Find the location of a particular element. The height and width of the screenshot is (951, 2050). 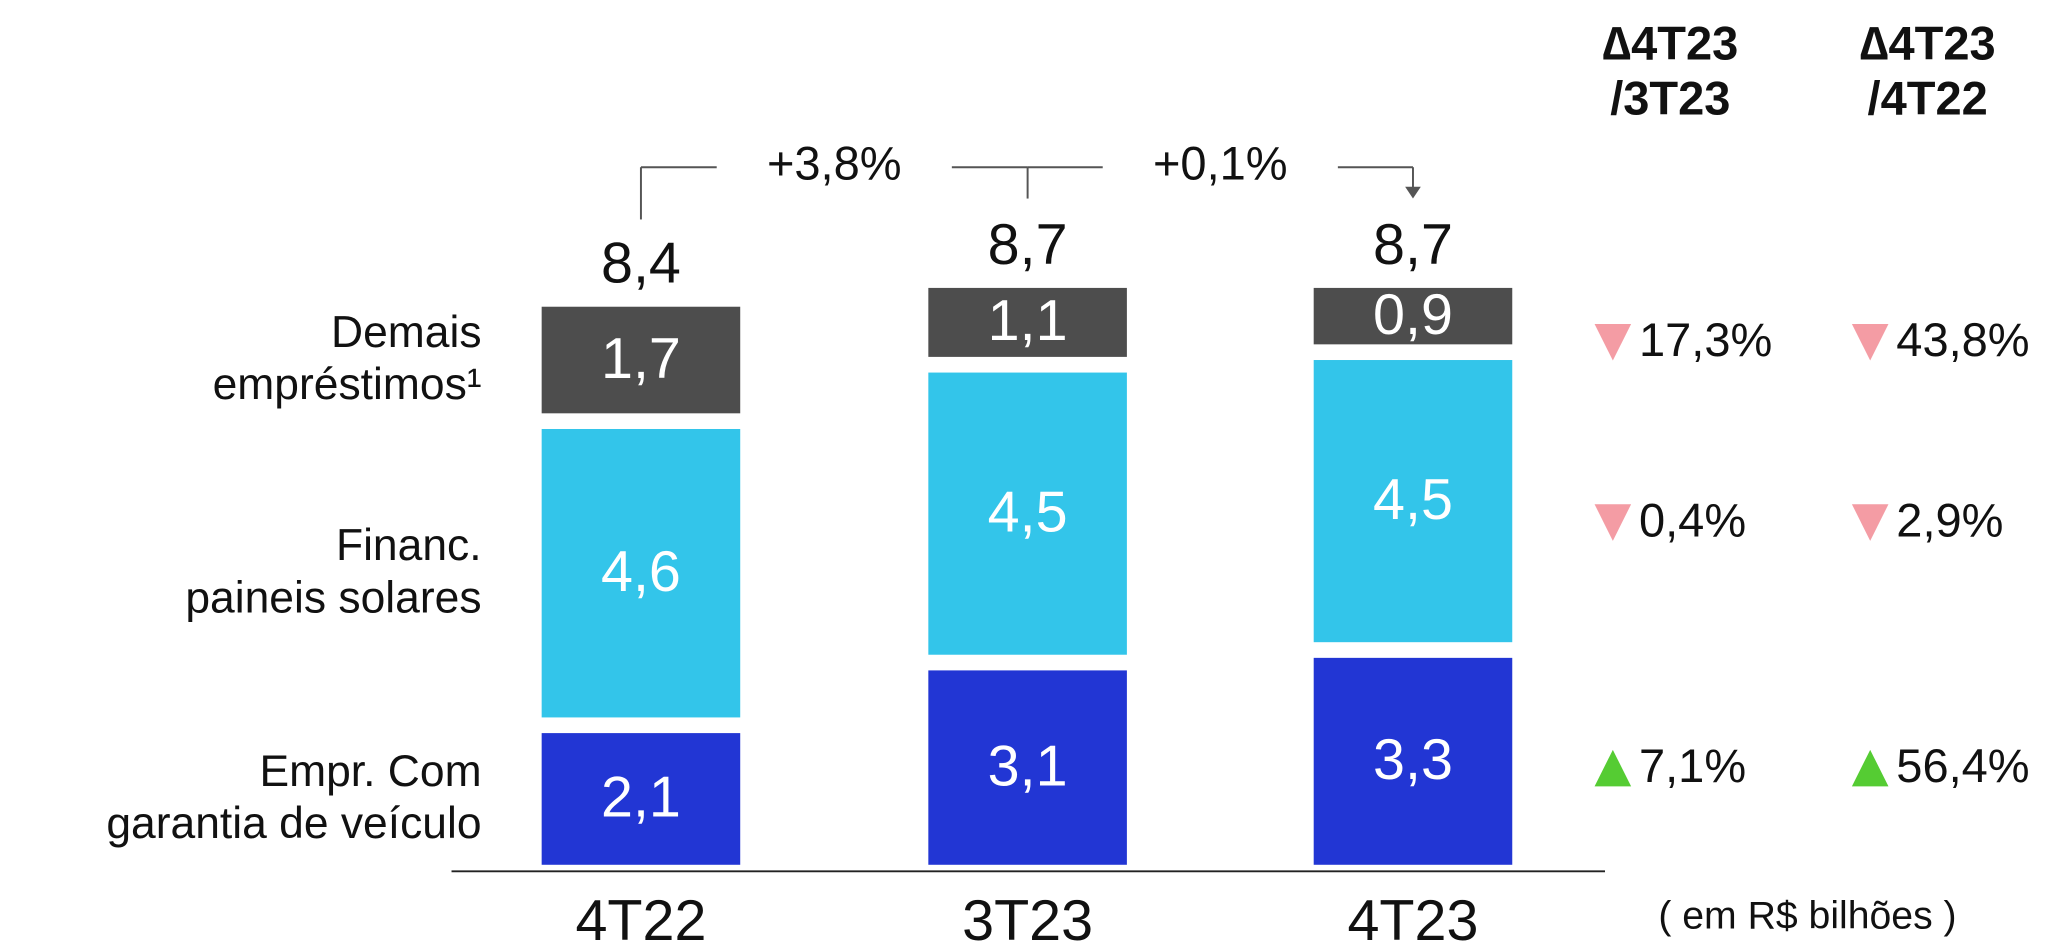

value-label: 3,1 is located at coordinates (1028, 766).